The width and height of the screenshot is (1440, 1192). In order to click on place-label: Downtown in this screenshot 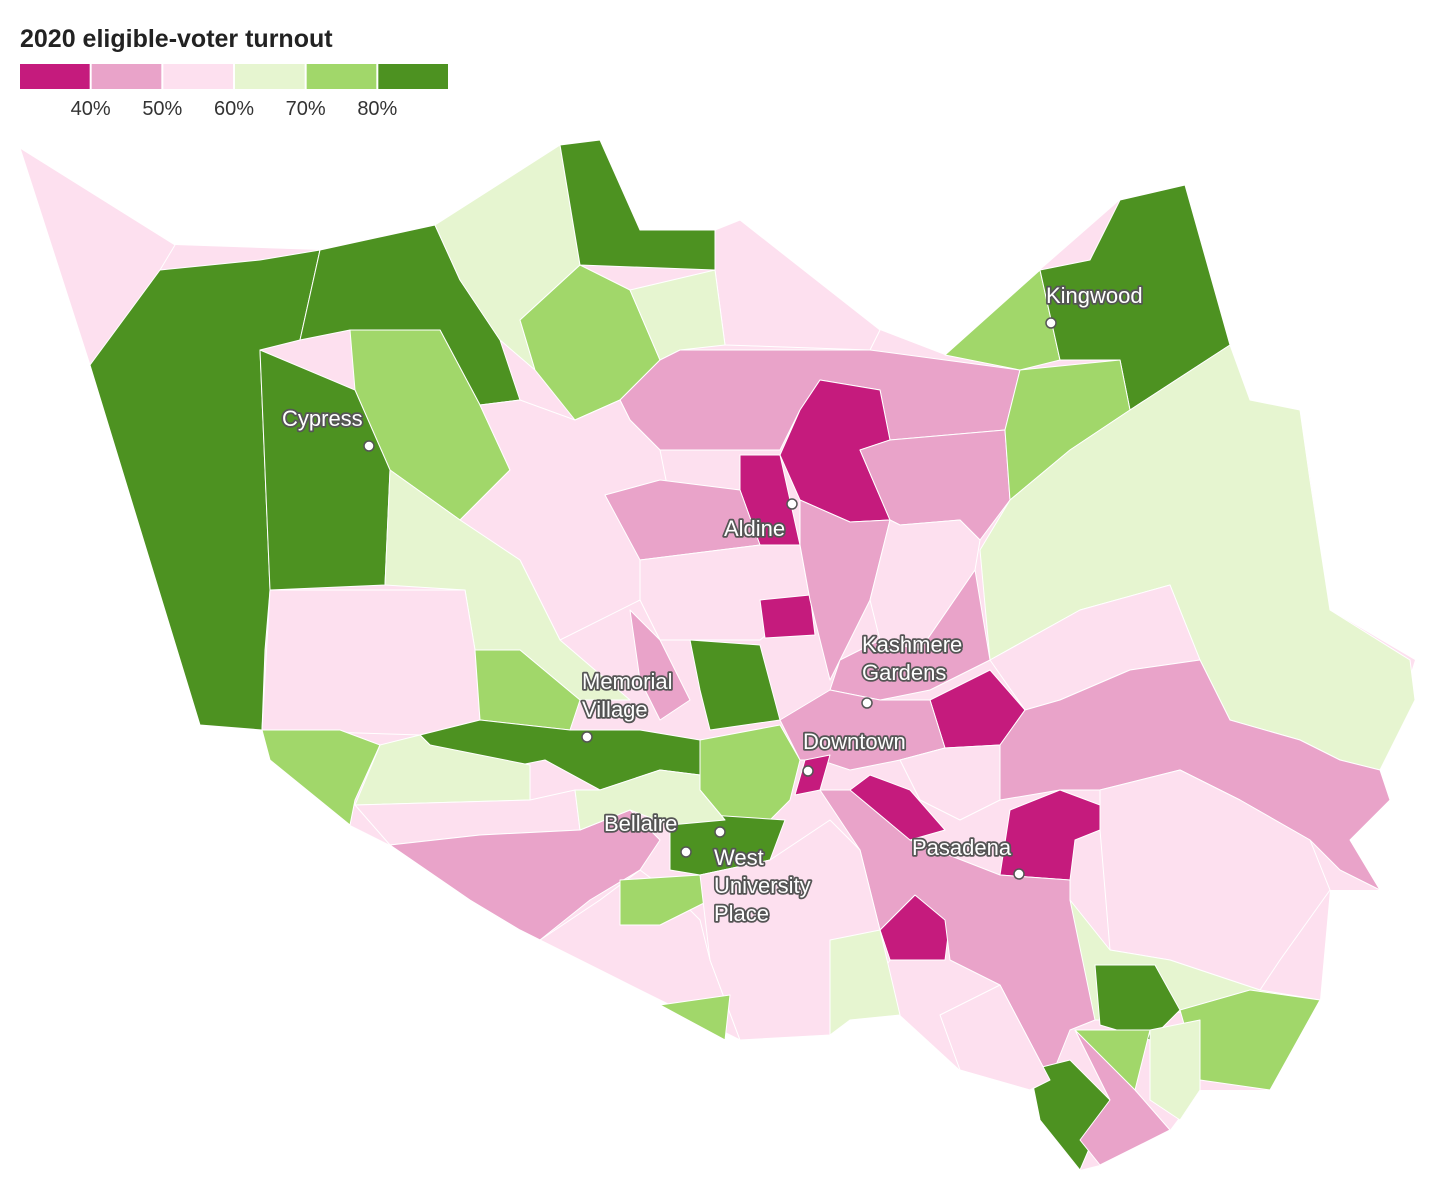, I will do `click(854, 741)`.